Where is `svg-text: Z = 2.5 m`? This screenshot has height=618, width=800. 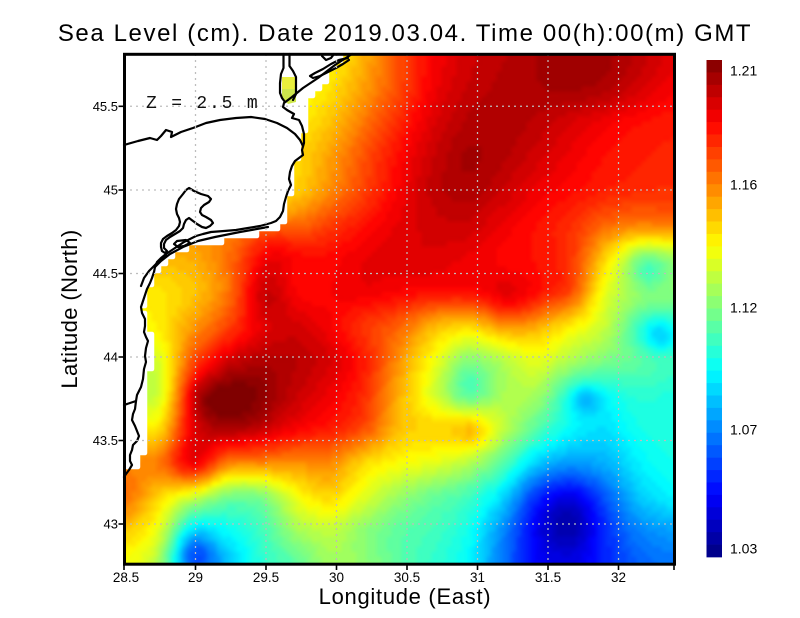 svg-text: Z = 2.5 m is located at coordinates (202, 104).